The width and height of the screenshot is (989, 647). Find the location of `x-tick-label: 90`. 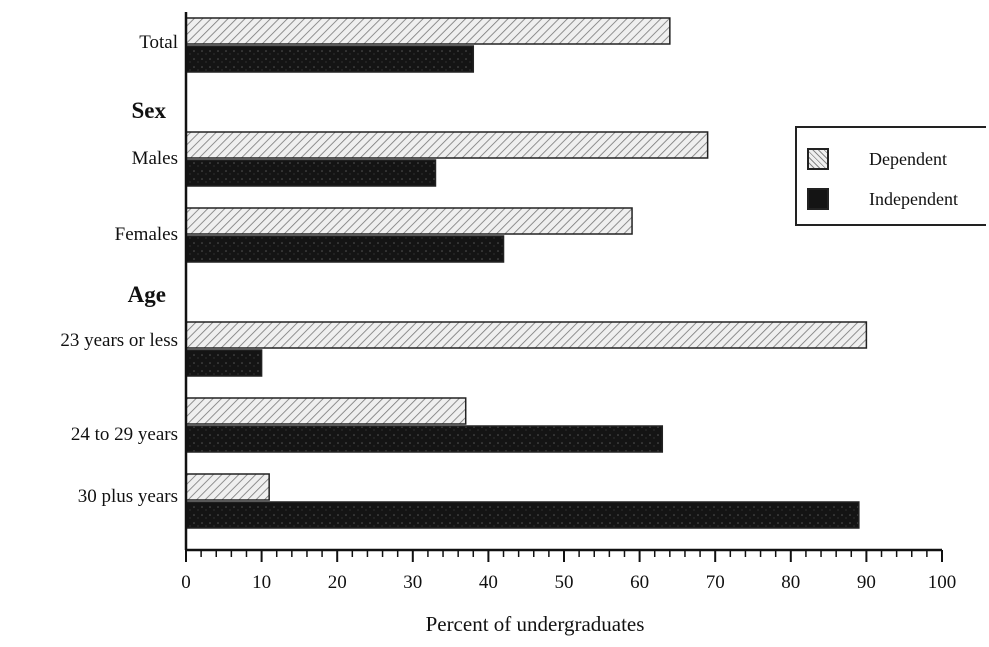

x-tick-label: 90 is located at coordinates (866, 582).